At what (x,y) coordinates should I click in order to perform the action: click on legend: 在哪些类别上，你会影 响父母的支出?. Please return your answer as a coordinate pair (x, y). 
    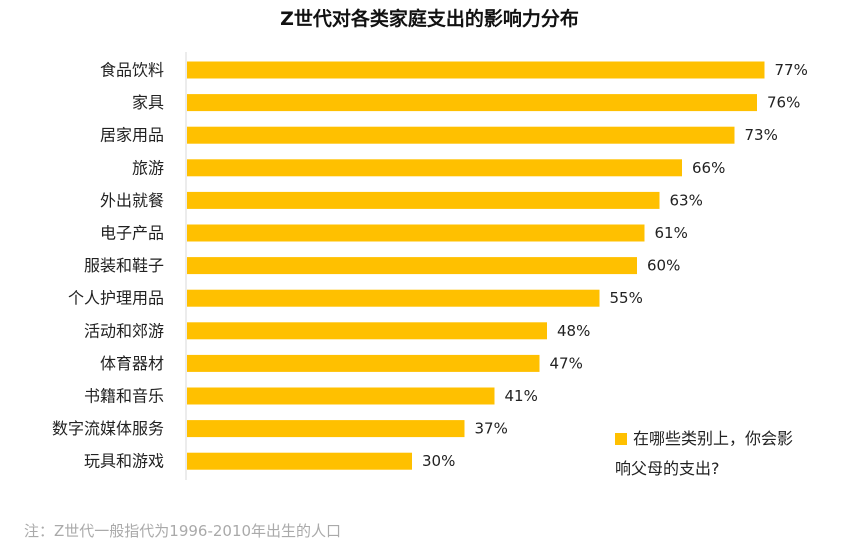
    Looking at the image, I should click on (730, 454).